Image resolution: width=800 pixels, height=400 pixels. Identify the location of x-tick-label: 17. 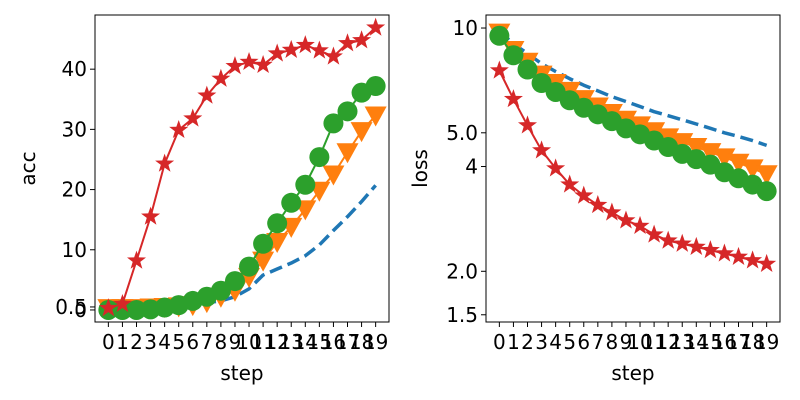
(738, 342).